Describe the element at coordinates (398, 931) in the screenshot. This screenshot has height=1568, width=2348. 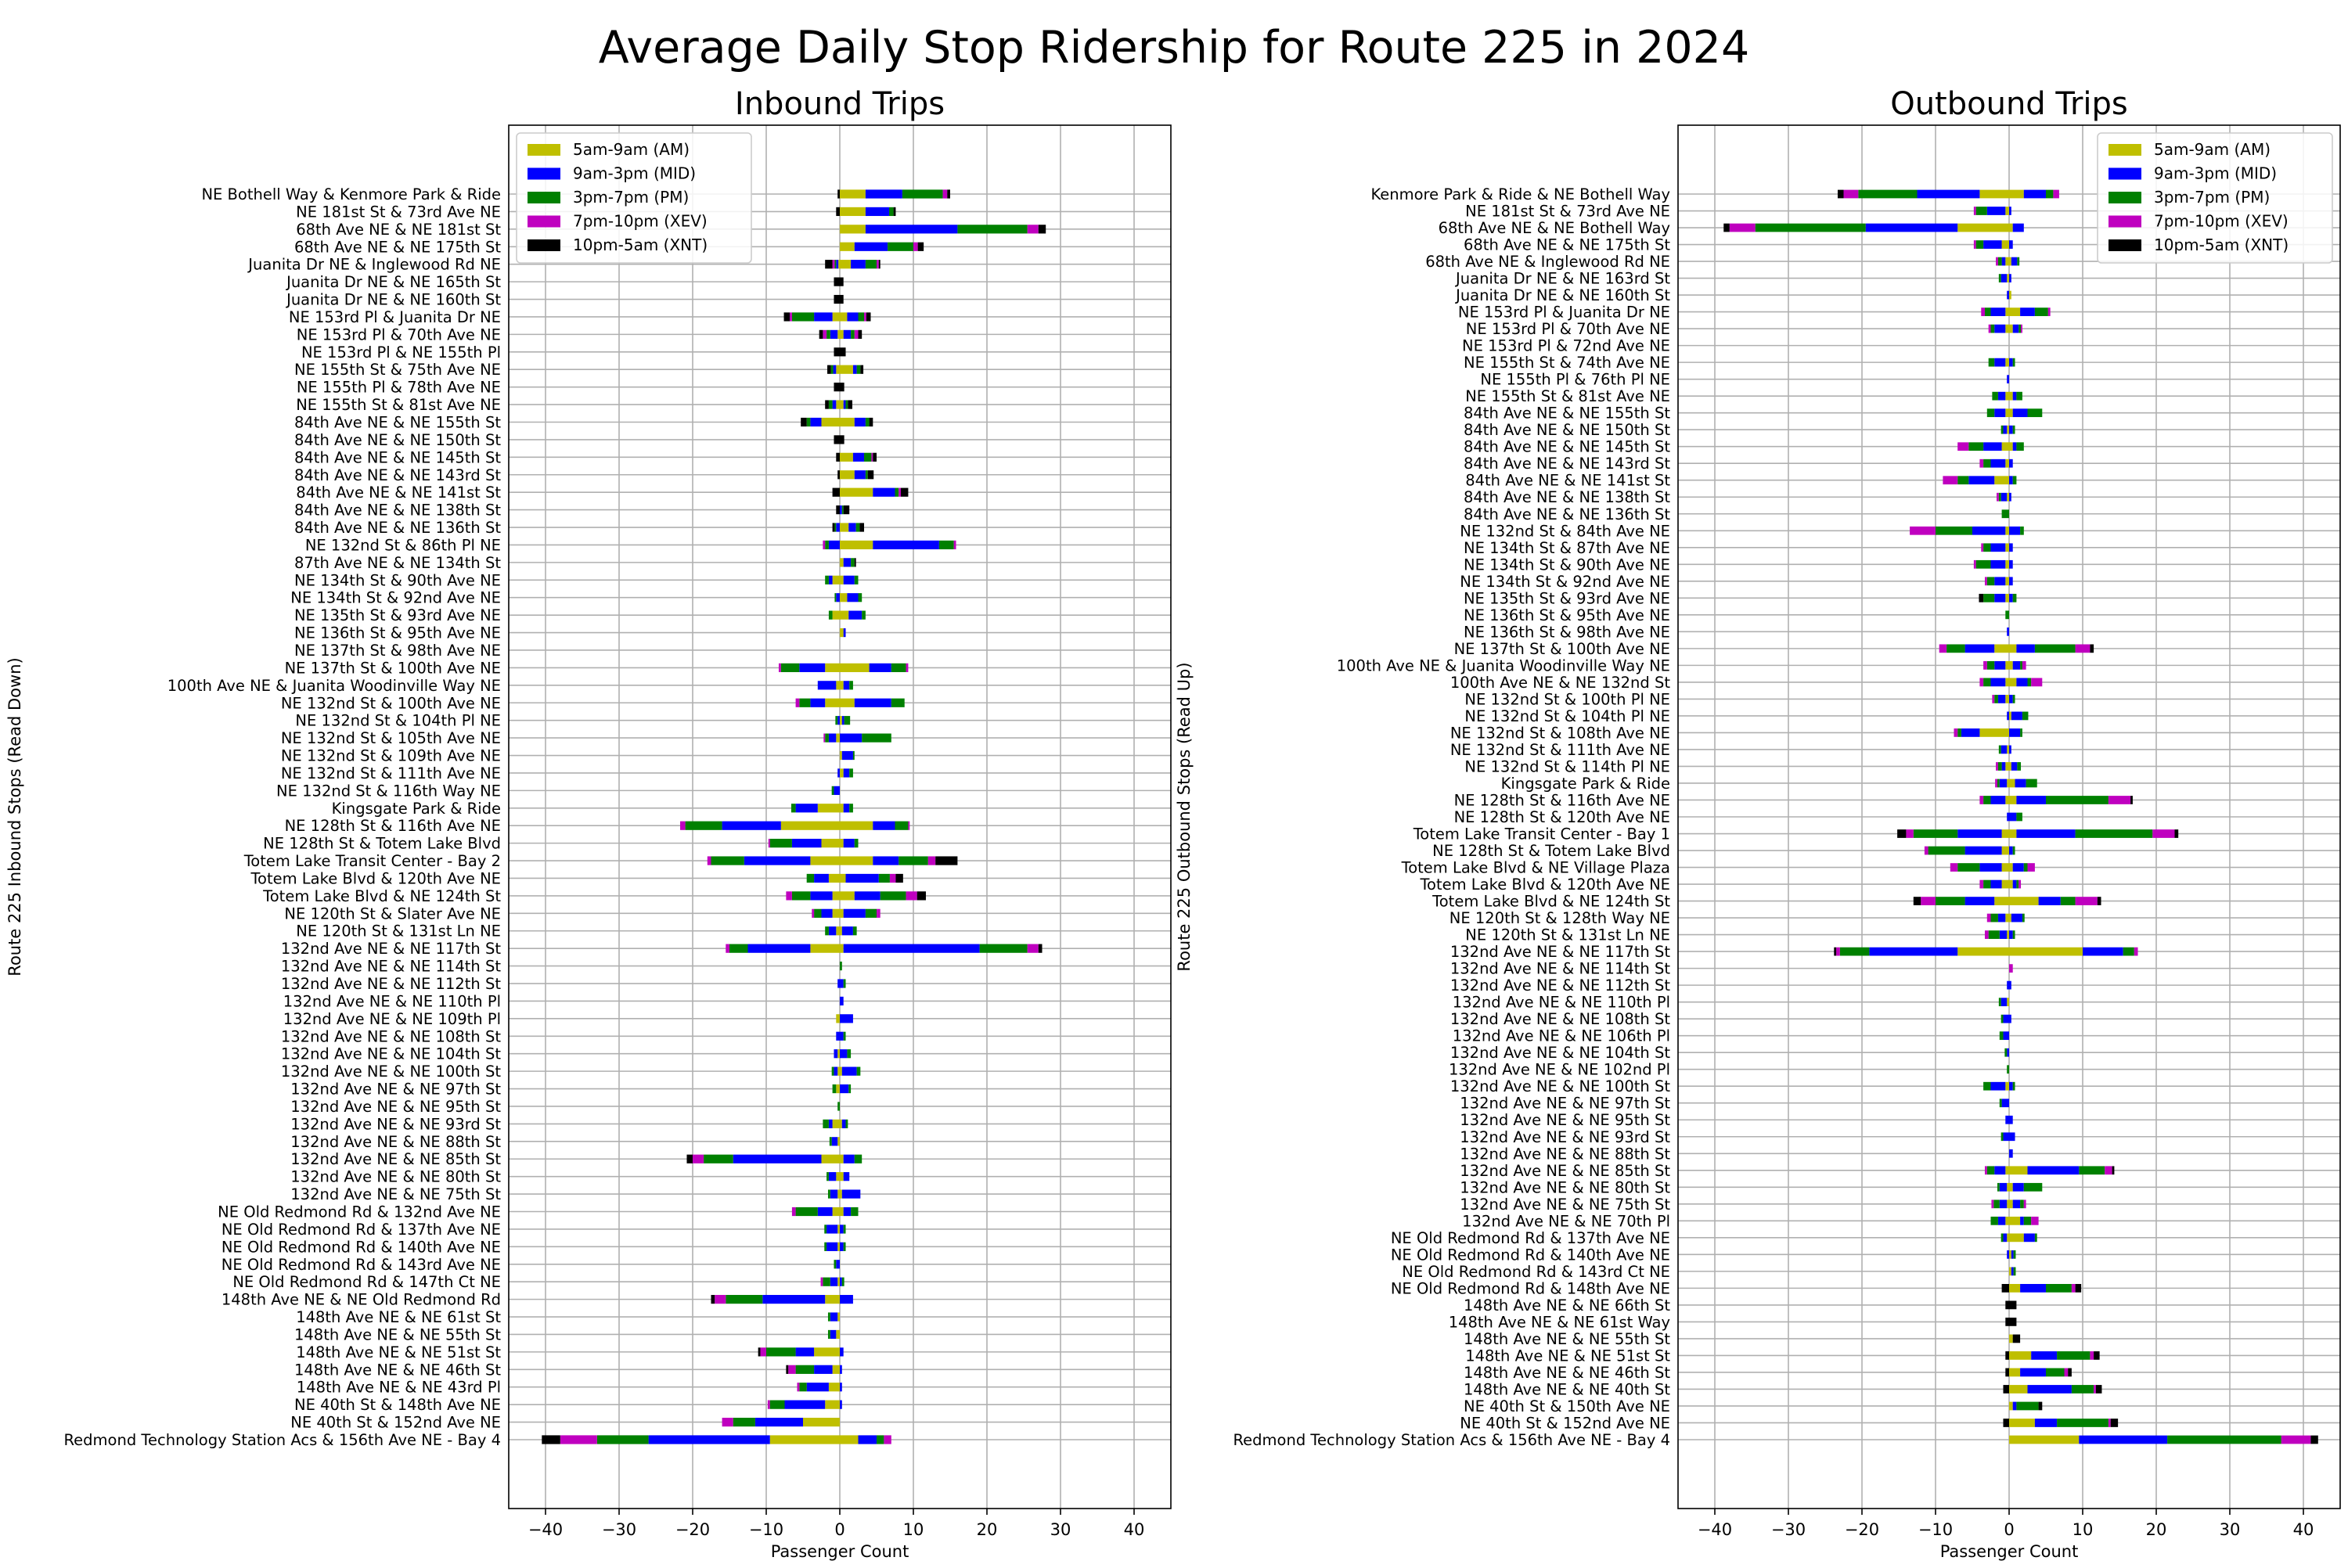
I see `y-tick-label: NE 120th St & 131st Ln NE` at that location.